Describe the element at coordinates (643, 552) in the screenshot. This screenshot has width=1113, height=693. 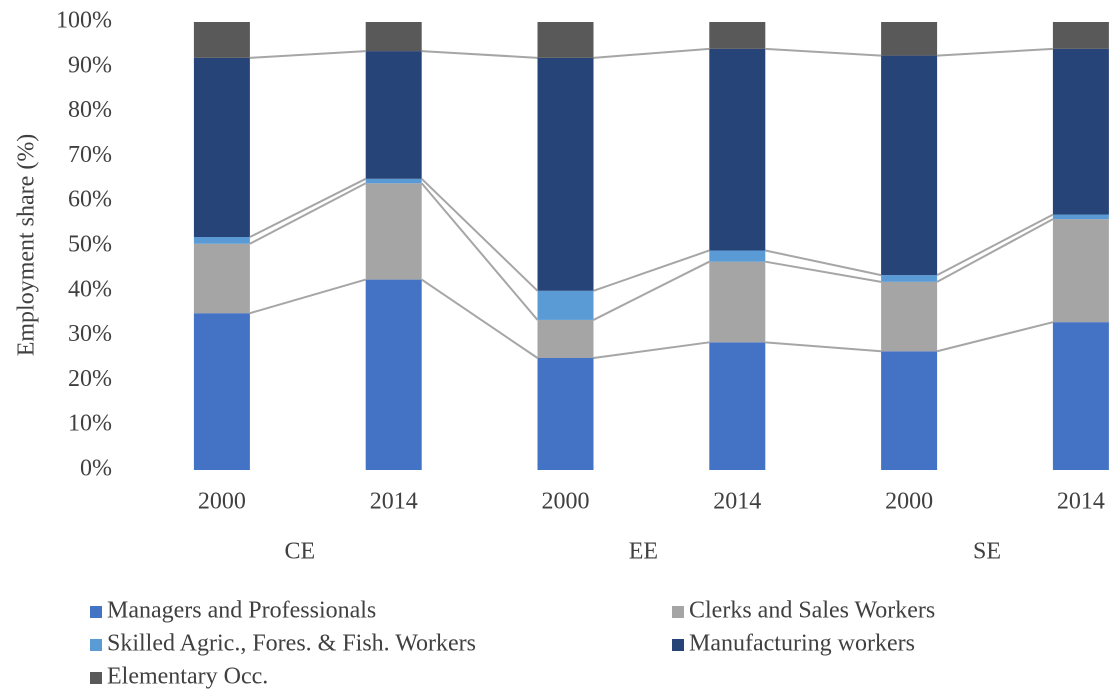
I see `group-label: EE` at that location.